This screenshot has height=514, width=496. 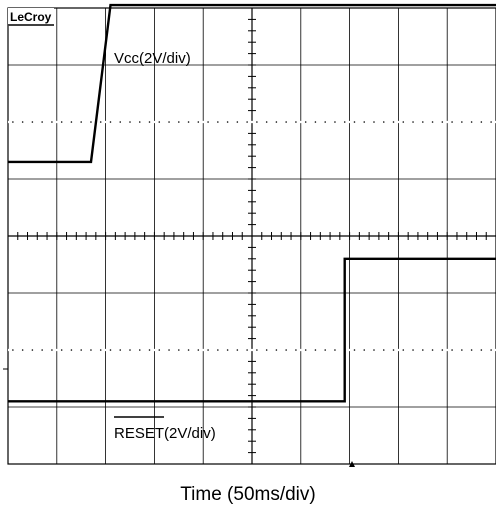 I want to click on reset-trace-label: RESET(2V/div), so click(x=165, y=433).